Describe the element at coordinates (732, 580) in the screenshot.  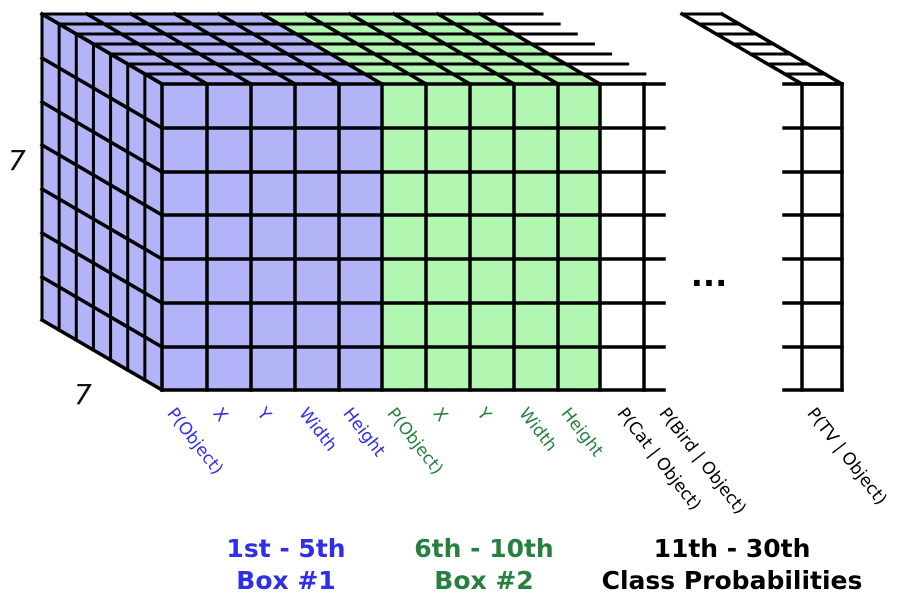
I see `group-title-class: Class Probabilities` at that location.